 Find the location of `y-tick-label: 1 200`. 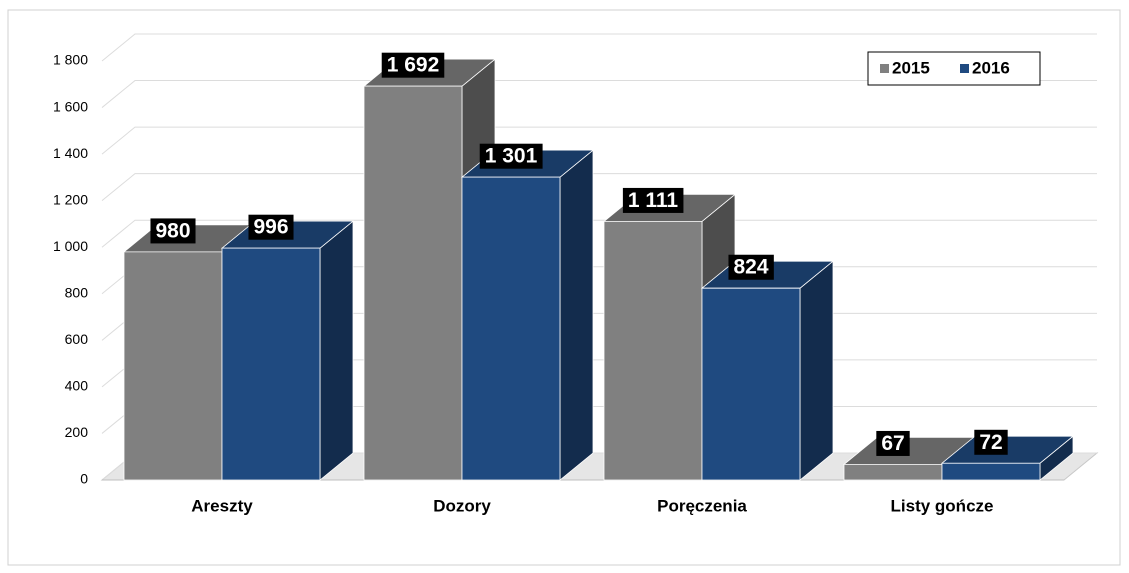

y-tick-label: 1 200 is located at coordinates (70, 199).